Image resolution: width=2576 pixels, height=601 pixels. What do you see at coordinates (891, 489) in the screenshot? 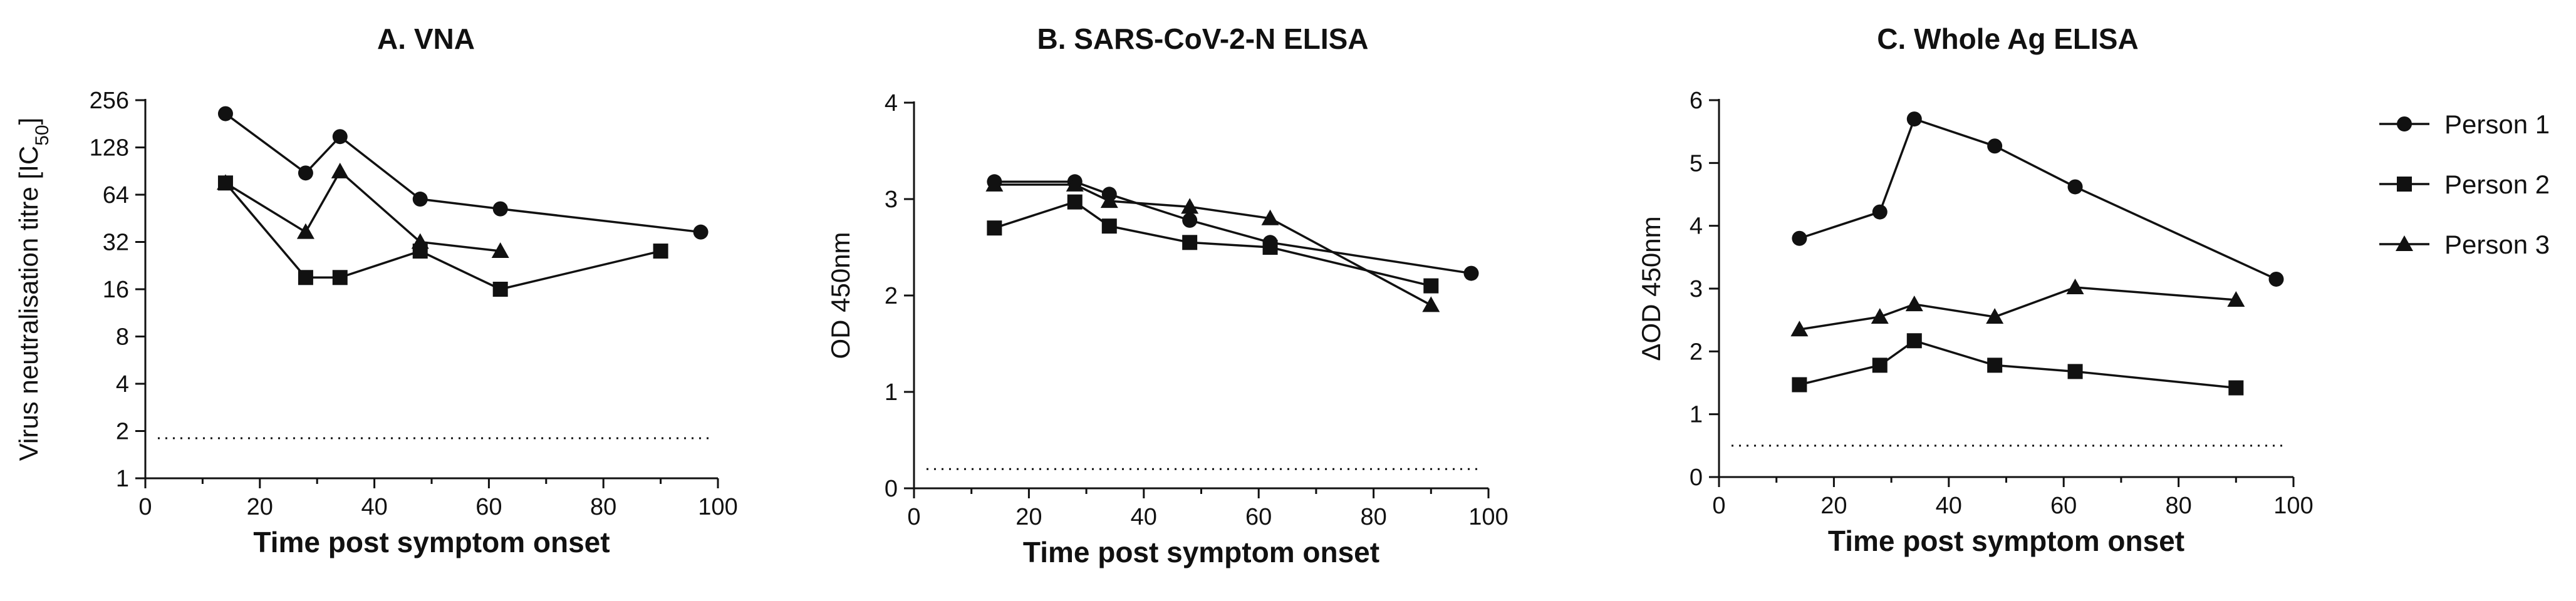
I see `y-tick-label: 0` at bounding box center [891, 489].